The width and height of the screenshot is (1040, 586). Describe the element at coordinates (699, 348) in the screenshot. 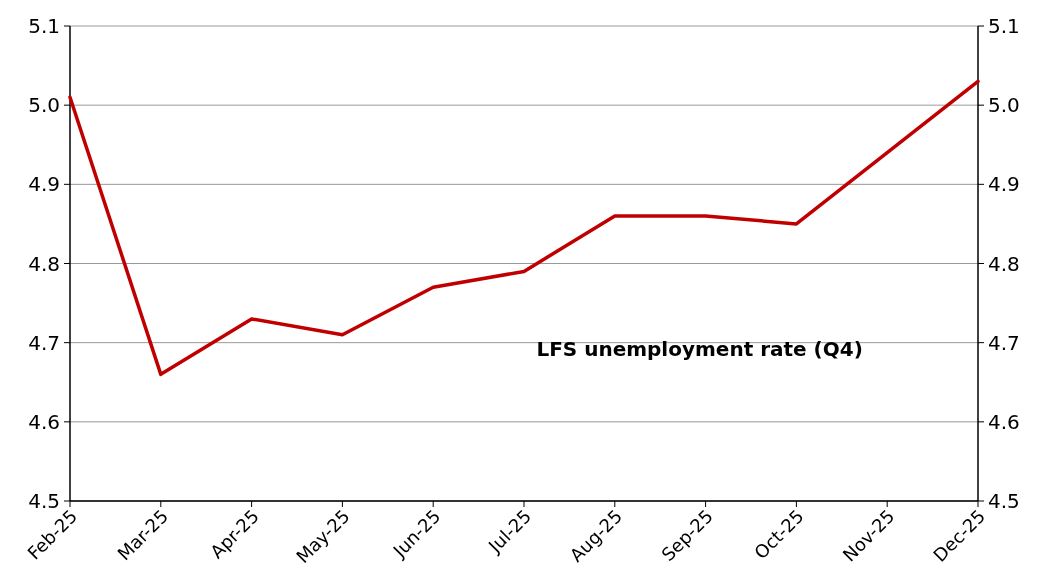

I see `text: LFS unemployment rate (Q4)` at that location.